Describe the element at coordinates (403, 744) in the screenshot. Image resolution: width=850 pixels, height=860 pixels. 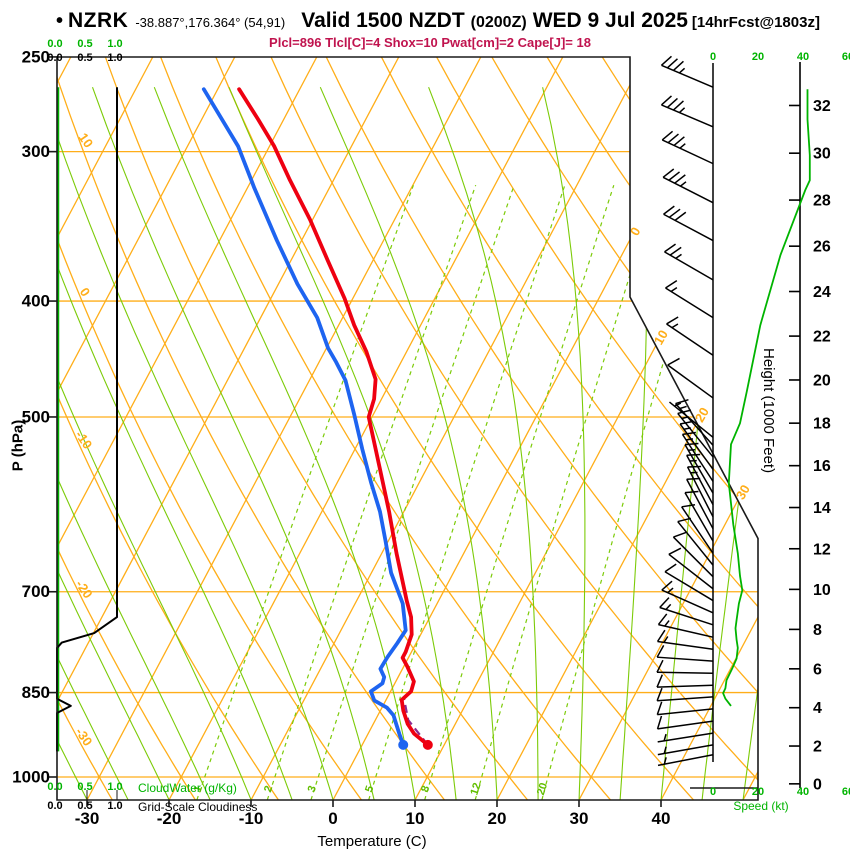
I see `surface-dewpoint-dot` at that location.